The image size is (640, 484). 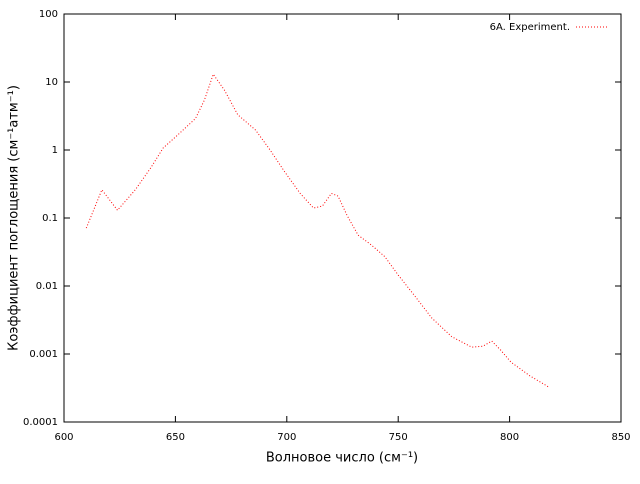 I want to click on x-tick-label: 800, so click(x=509, y=437).